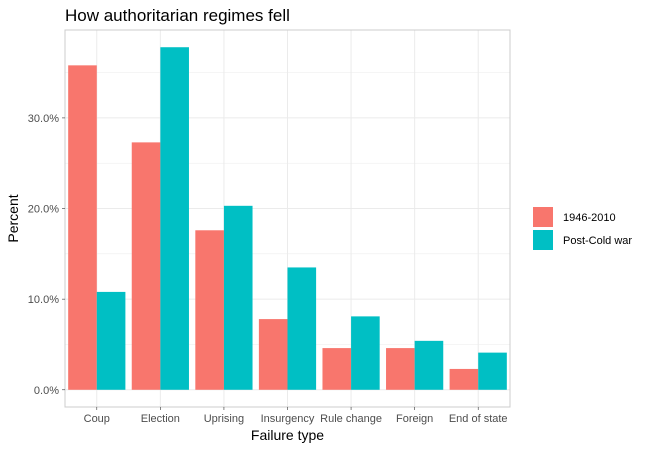 The image size is (651, 450). I want to click on x-tick-label: Coup, so click(97, 419).